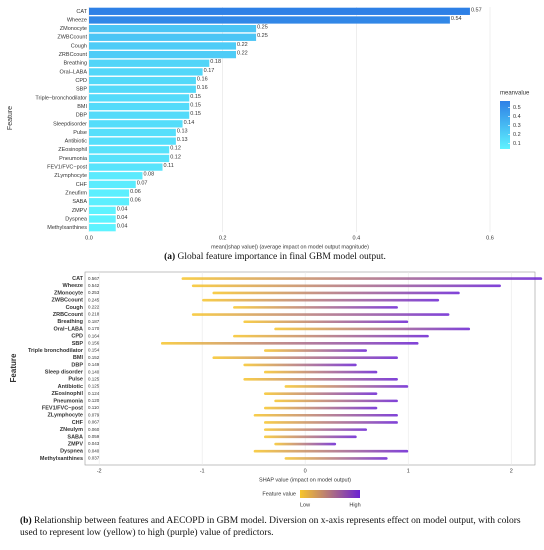 The image size is (544, 550). I want to click on mean-value-label: 0.149, so click(94, 364).